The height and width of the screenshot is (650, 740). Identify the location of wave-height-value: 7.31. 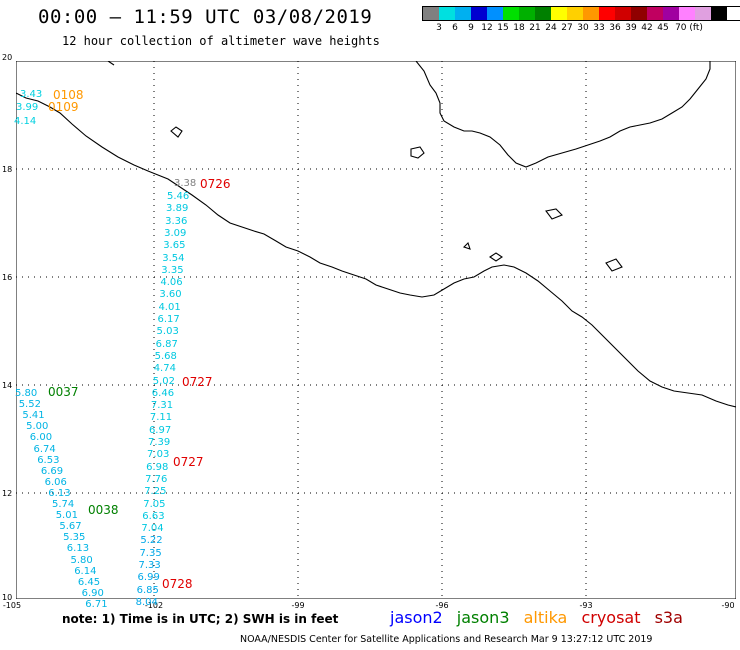
(162, 406).